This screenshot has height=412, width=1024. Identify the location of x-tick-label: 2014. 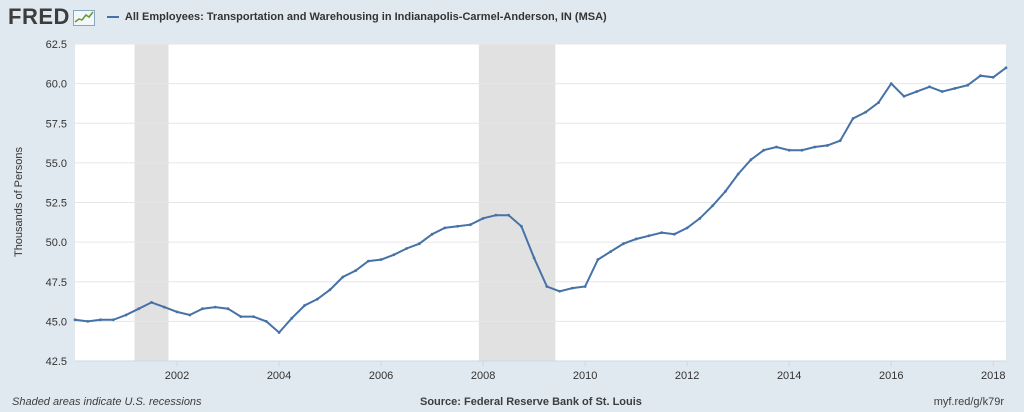
(789, 376).